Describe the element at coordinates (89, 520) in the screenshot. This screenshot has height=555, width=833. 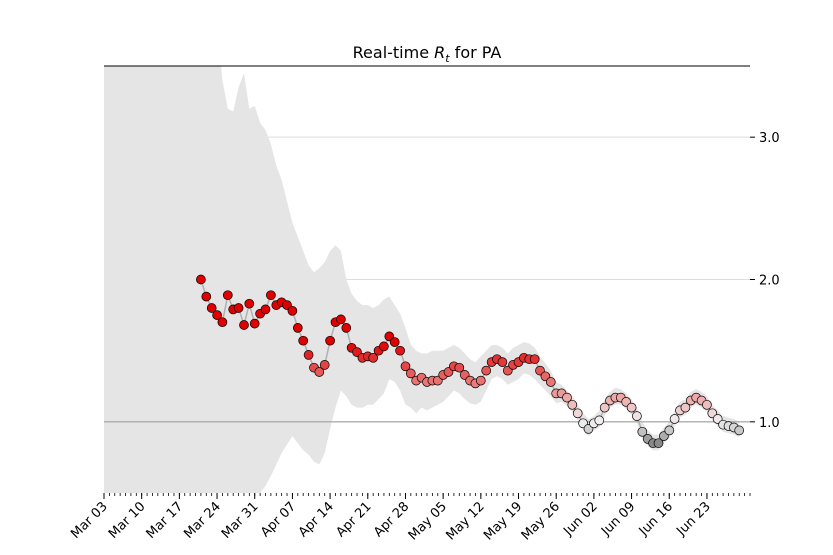
I see `xtick-label: Mar 03` at that location.